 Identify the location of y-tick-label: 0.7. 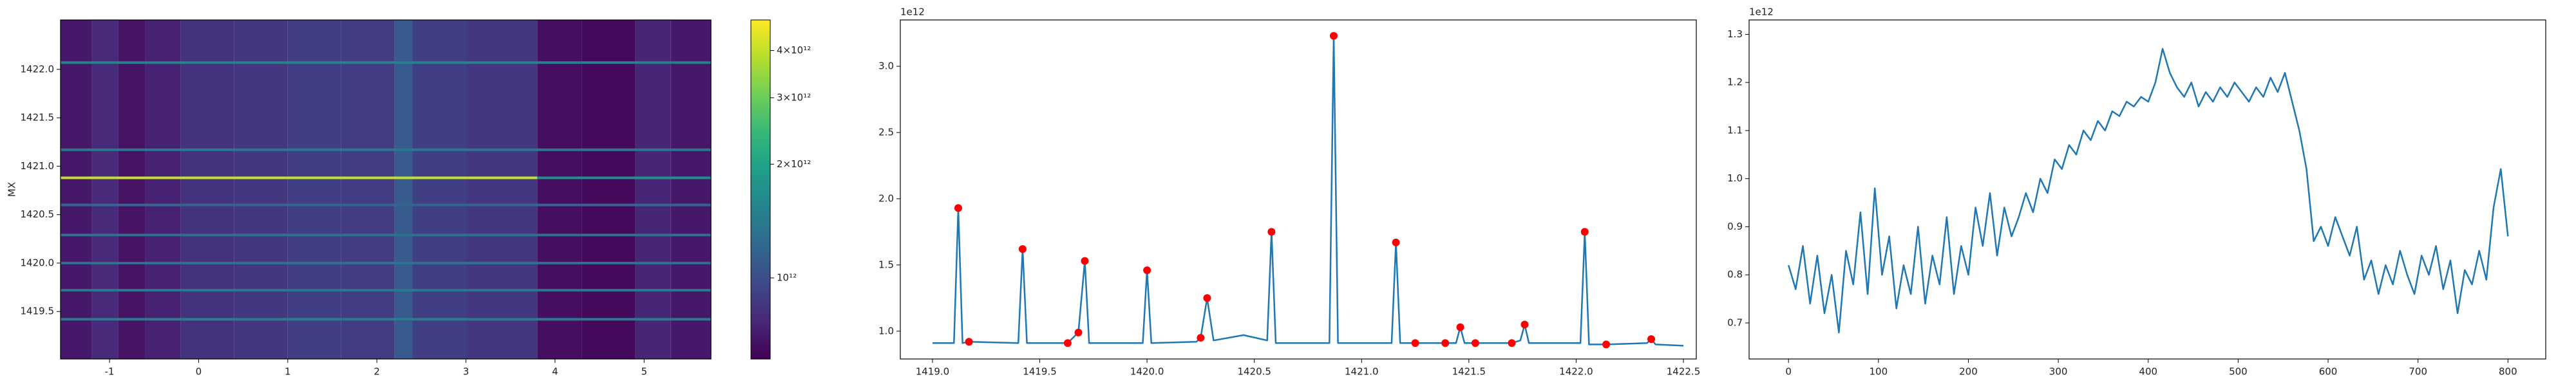
(1735, 322).